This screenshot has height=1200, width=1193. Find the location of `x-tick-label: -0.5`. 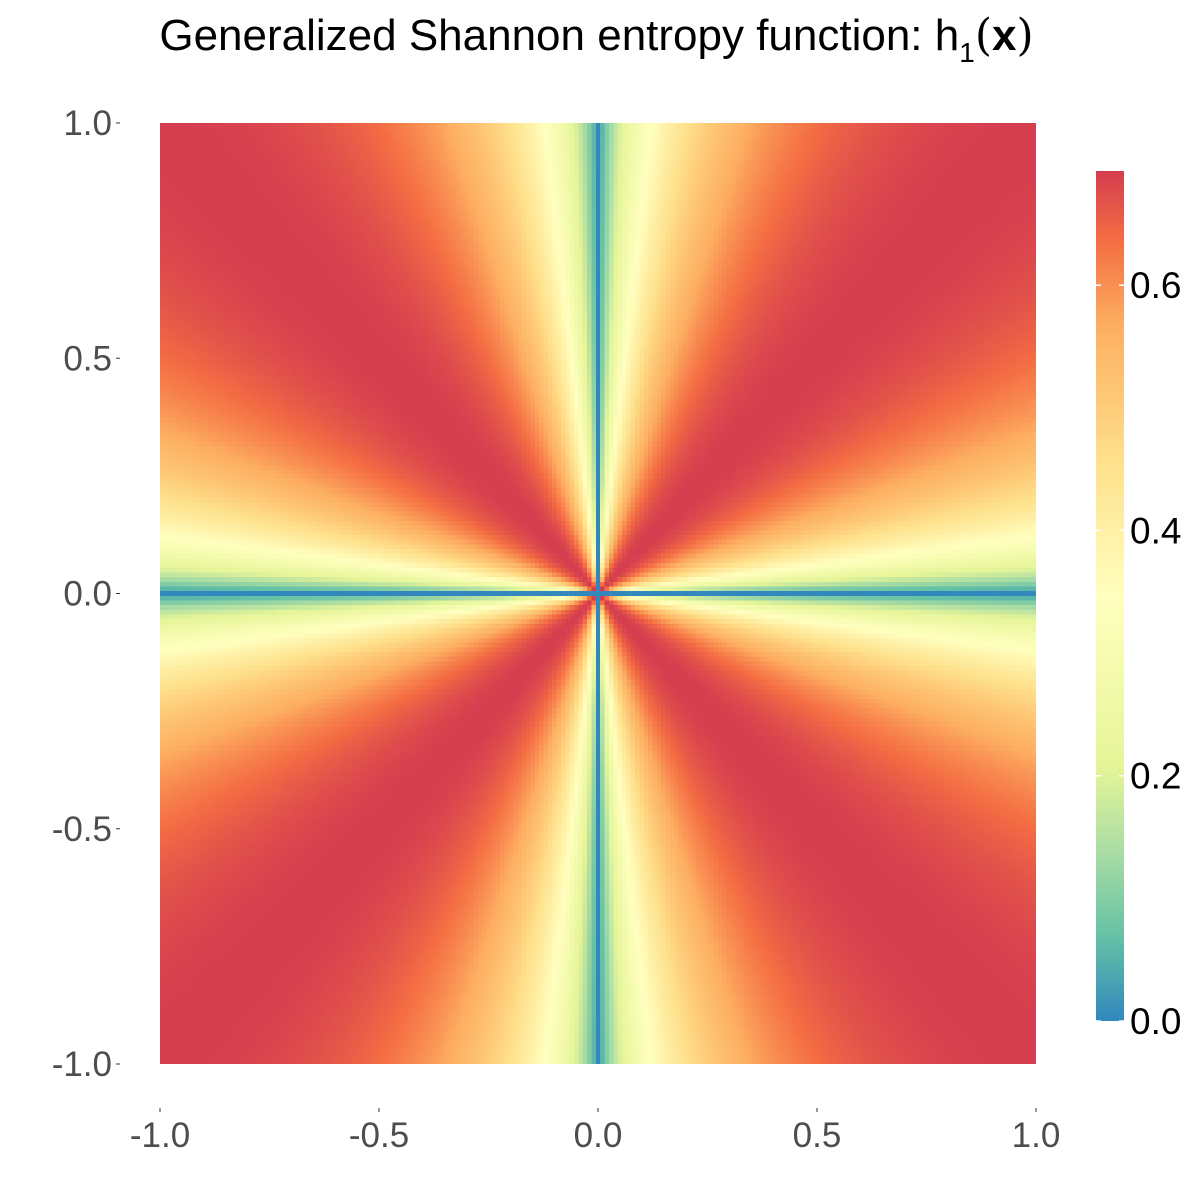

x-tick-label: -0.5 is located at coordinates (379, 1135).